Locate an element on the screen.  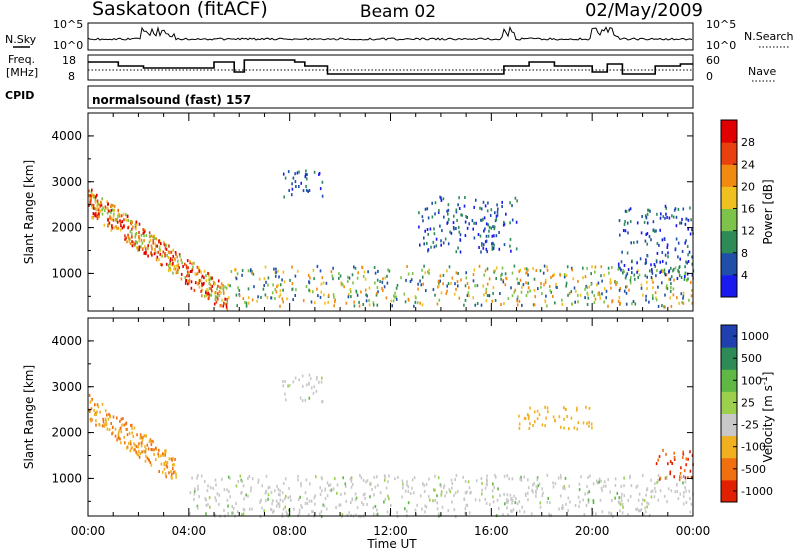
freq-label-line2: [MHz] is located at coordinates (22, 72).